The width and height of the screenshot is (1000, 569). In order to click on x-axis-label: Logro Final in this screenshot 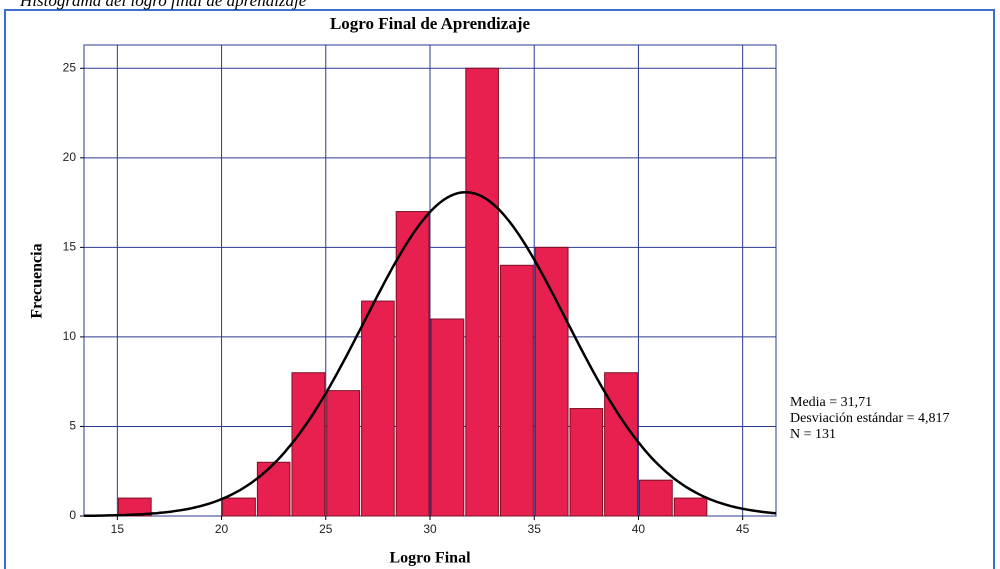, I will do `click(430, 558)`.